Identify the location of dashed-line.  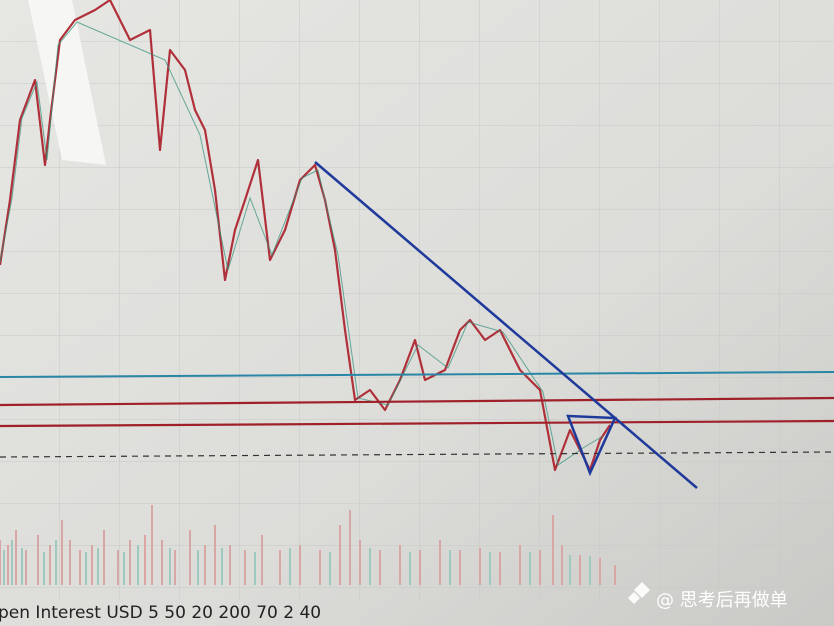
(417, 454).